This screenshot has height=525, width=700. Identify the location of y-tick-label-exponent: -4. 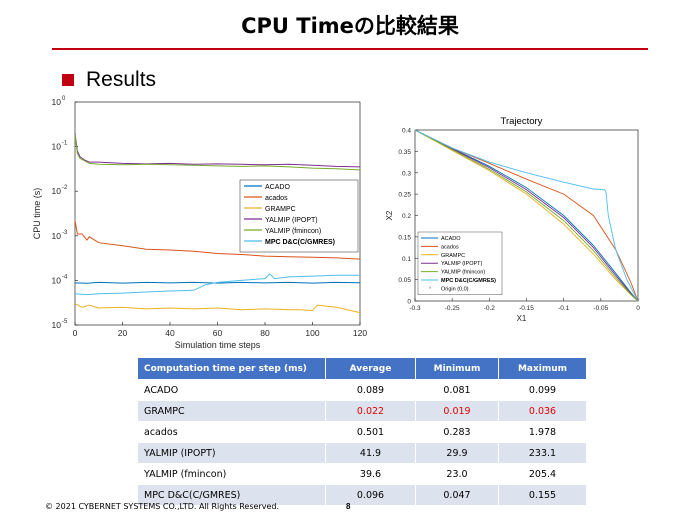
(65, 277).